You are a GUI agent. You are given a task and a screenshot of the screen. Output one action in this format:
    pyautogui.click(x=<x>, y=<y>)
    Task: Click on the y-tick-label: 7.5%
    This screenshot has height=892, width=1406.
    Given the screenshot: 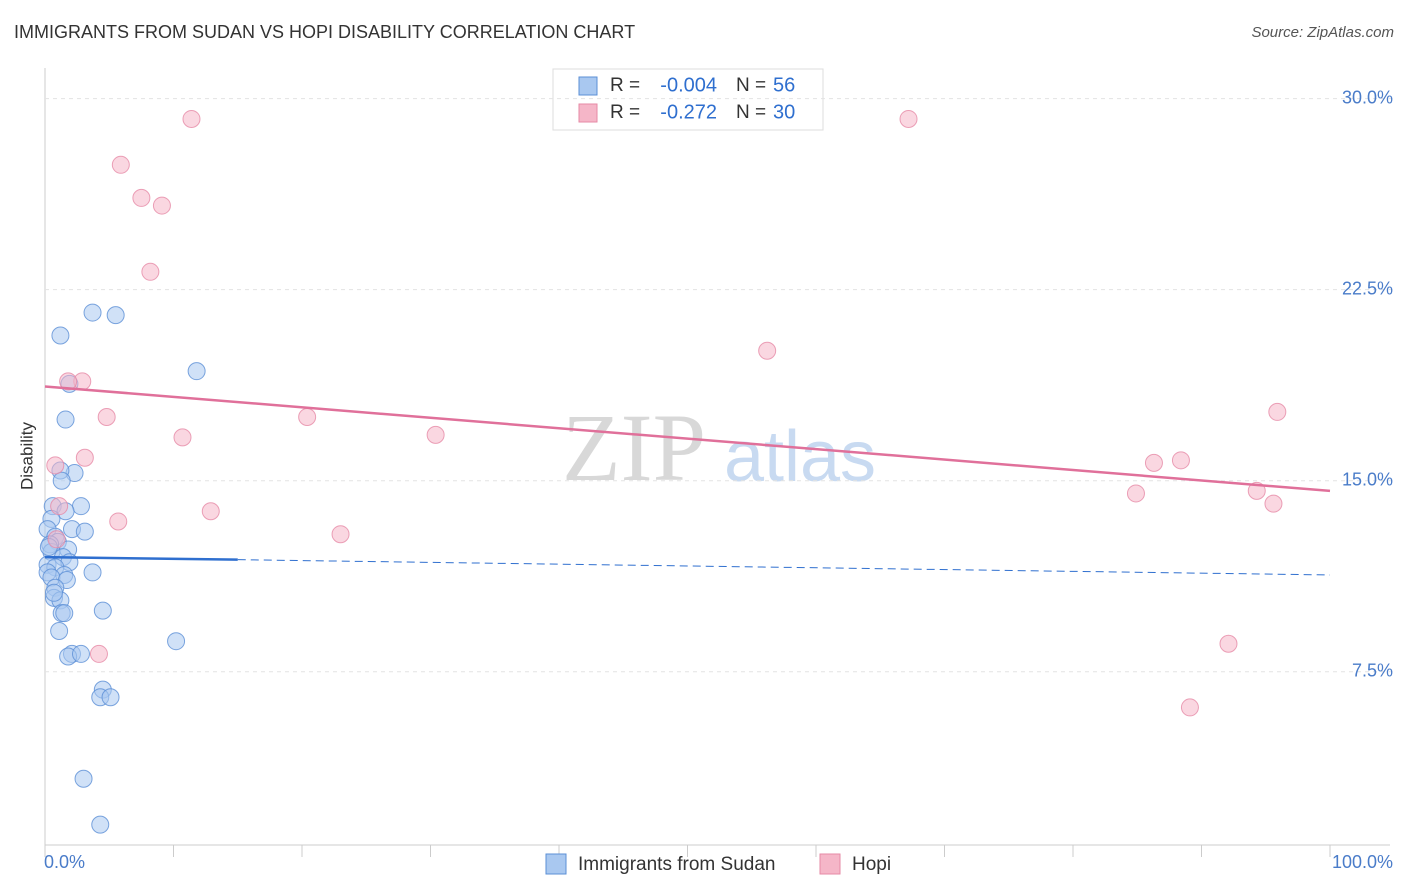 What is the action you would take?
    pyautogui.click(x=1372, y=671)
    